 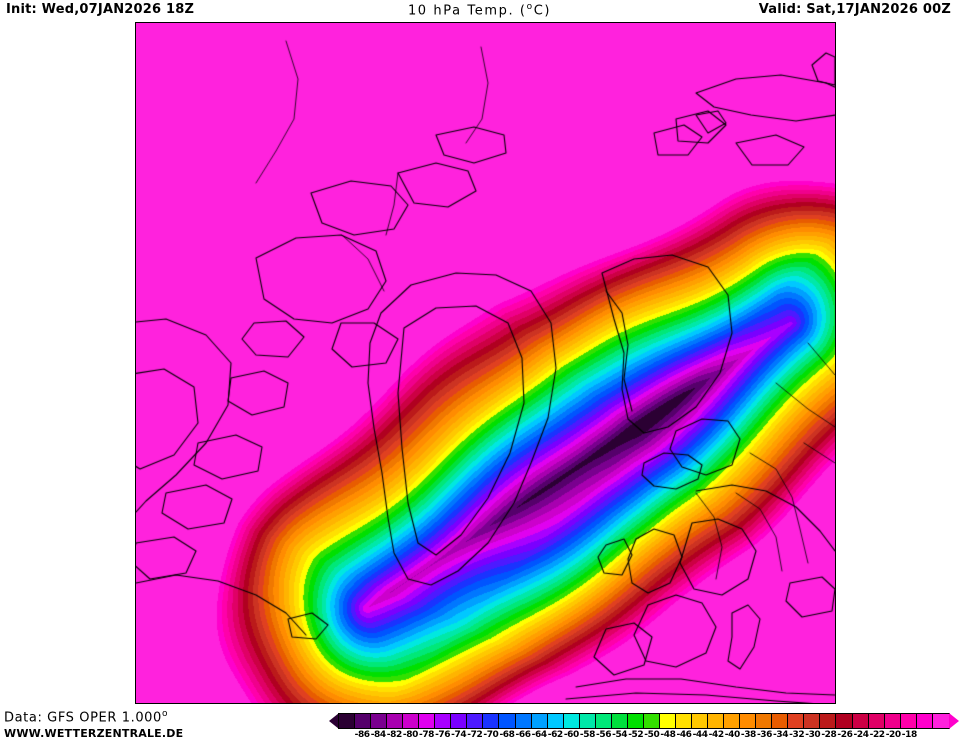 What do you see at coordinates (94, 734) in the screenshot?
I see `website-label: WWW.WETTERZENTRALE.DE` at bounding box center [94, 734].